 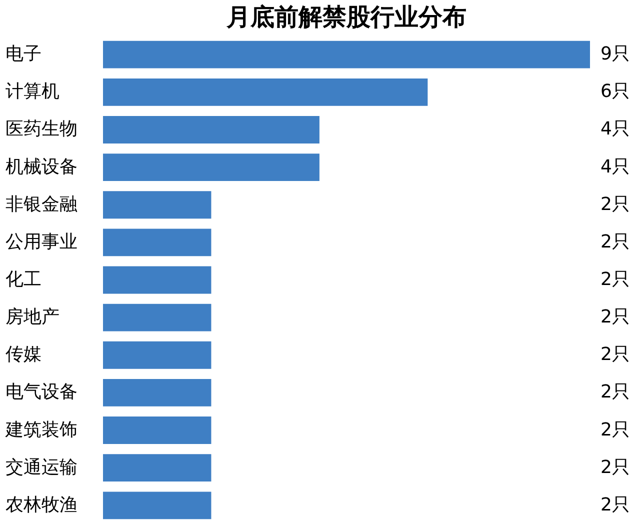 I want to click on y-tick-label: 医药生物, so click(x=42, y=129).